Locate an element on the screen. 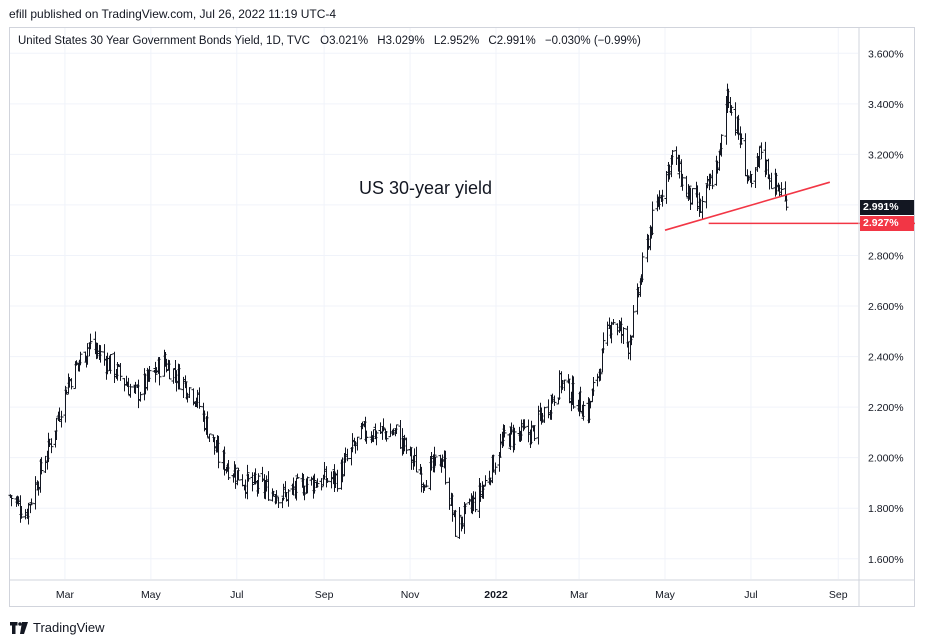 This screenshot has width=927, height=644. tradingview-logo-icon is located at coordinates (19, 627).